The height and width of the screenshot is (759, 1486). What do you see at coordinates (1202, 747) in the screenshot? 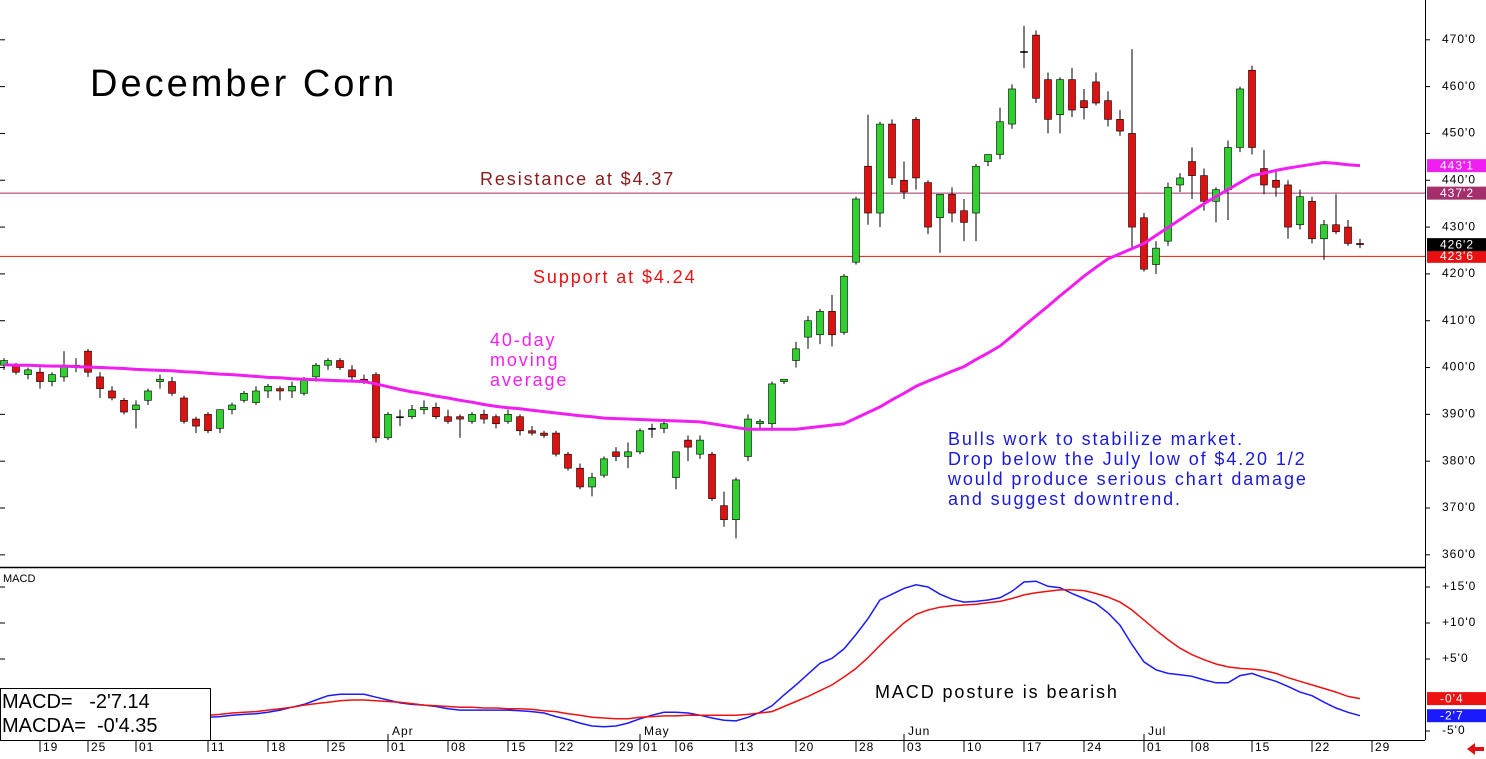
I see `x-tick-label: 08` at bounding box center [1202, 747].